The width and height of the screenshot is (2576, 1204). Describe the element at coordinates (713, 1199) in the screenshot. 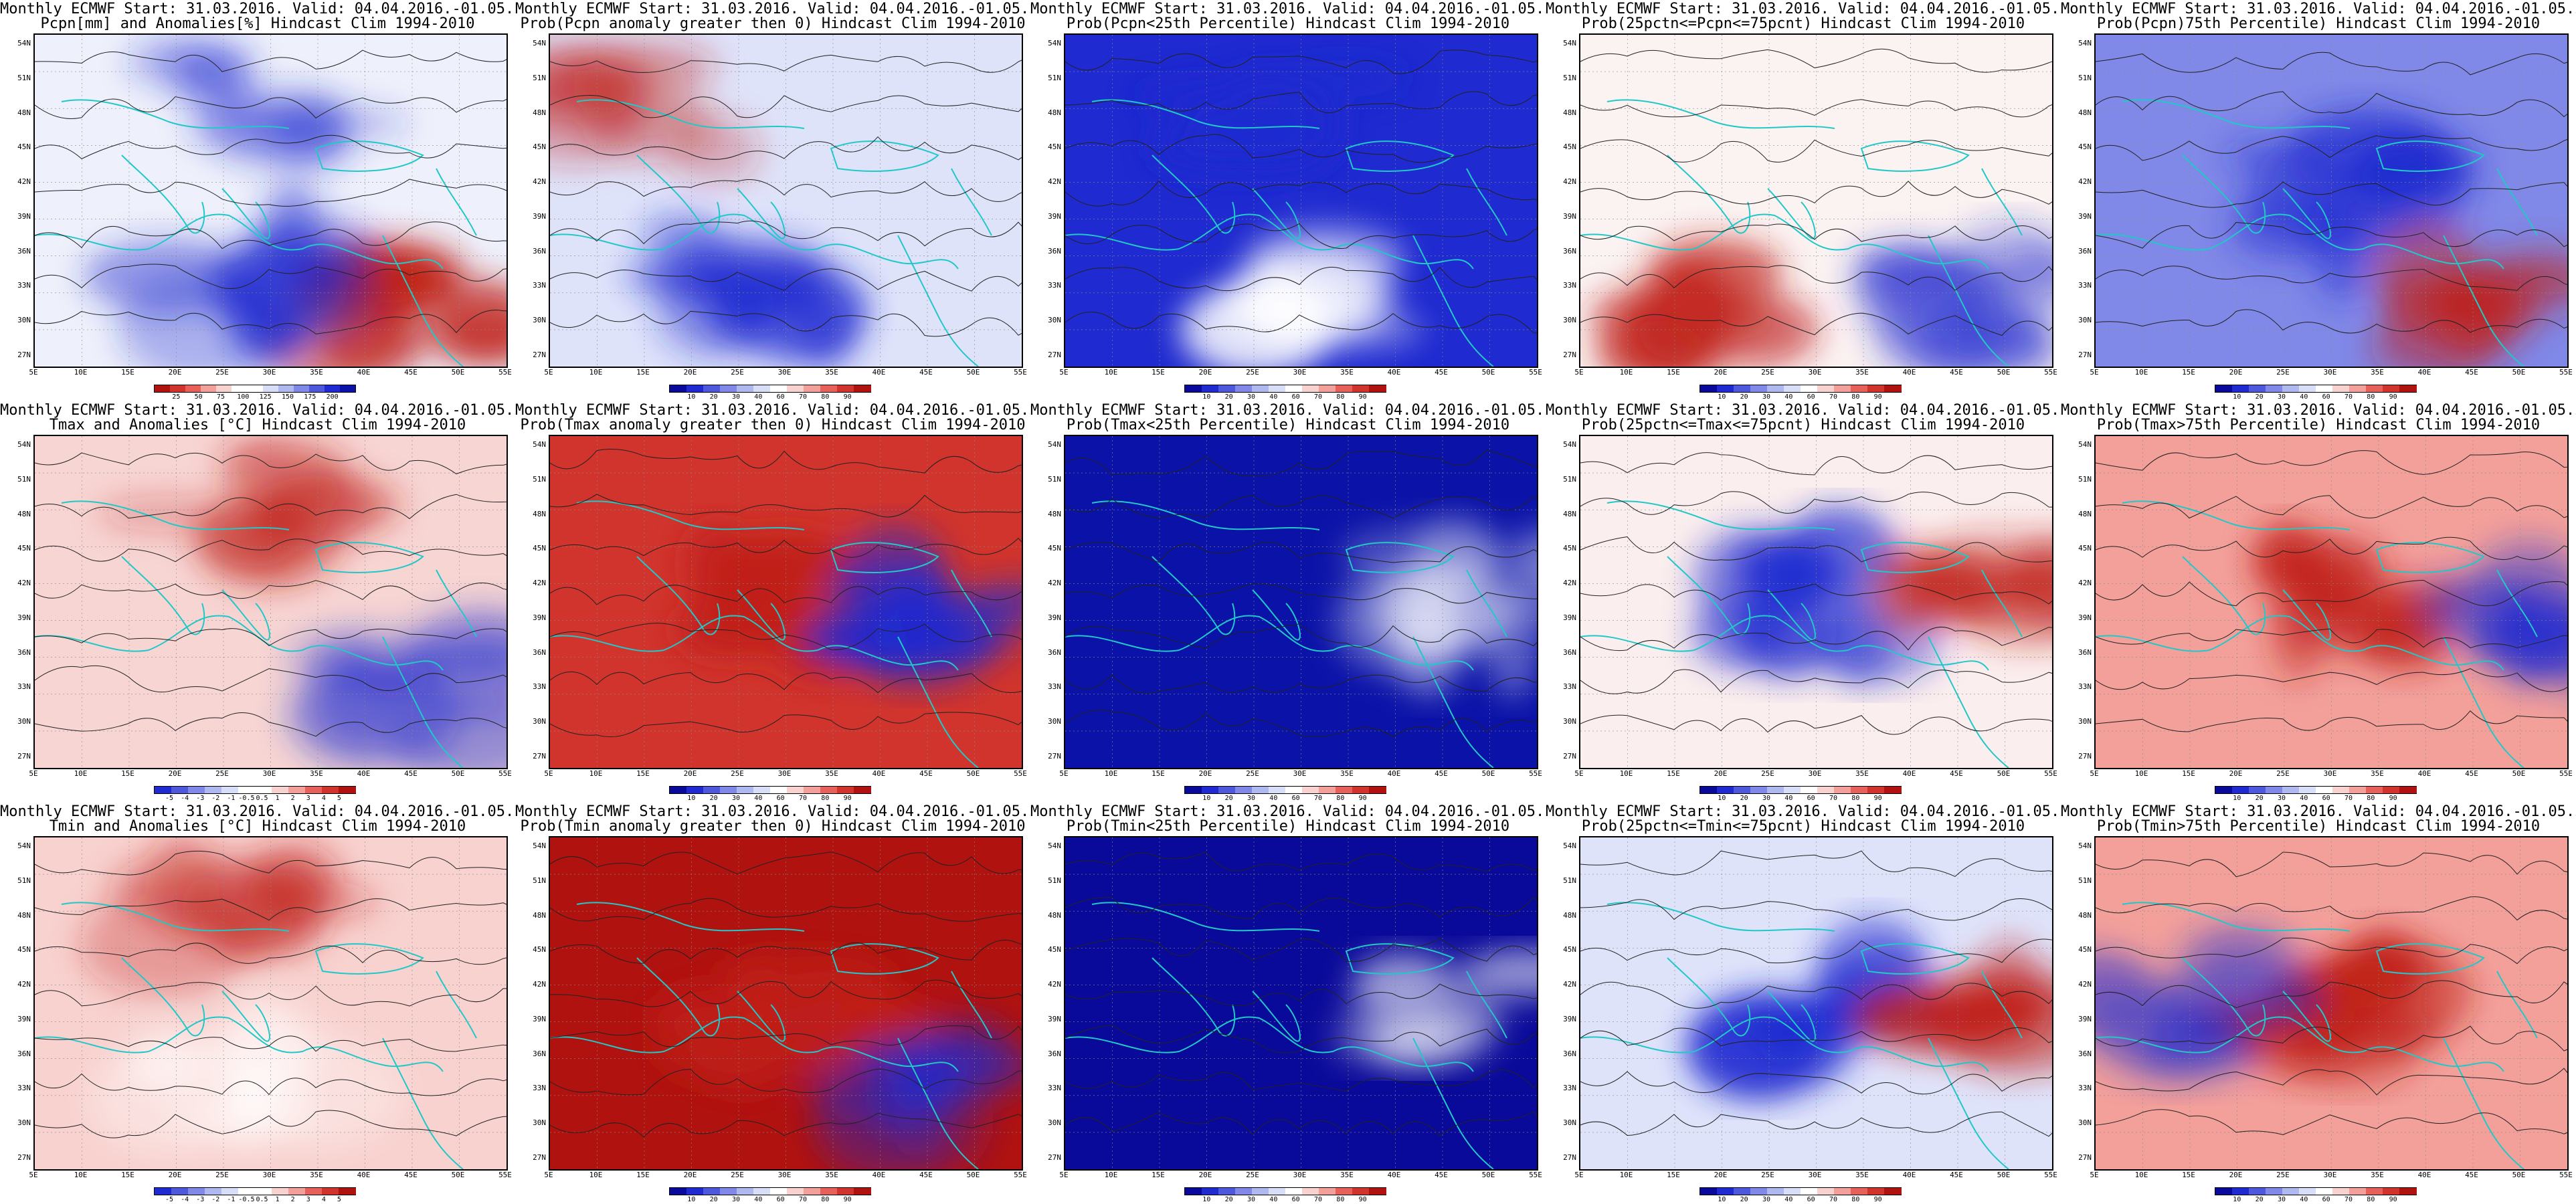

I see `colorbar-tick-label: 20` at that location.